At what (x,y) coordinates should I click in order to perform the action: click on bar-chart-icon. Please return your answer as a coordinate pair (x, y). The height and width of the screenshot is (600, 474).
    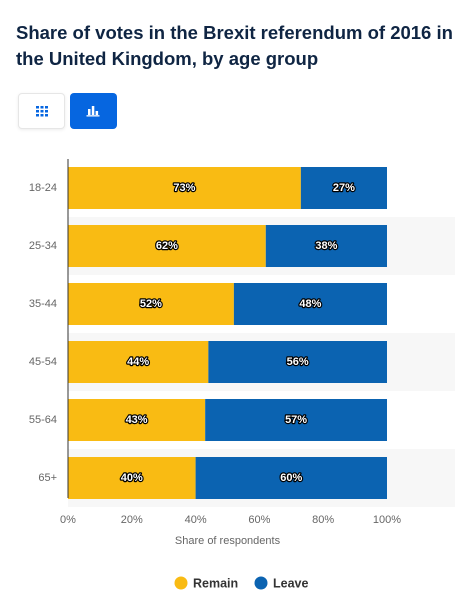
    Looking at the image, I should click on (93, 111).